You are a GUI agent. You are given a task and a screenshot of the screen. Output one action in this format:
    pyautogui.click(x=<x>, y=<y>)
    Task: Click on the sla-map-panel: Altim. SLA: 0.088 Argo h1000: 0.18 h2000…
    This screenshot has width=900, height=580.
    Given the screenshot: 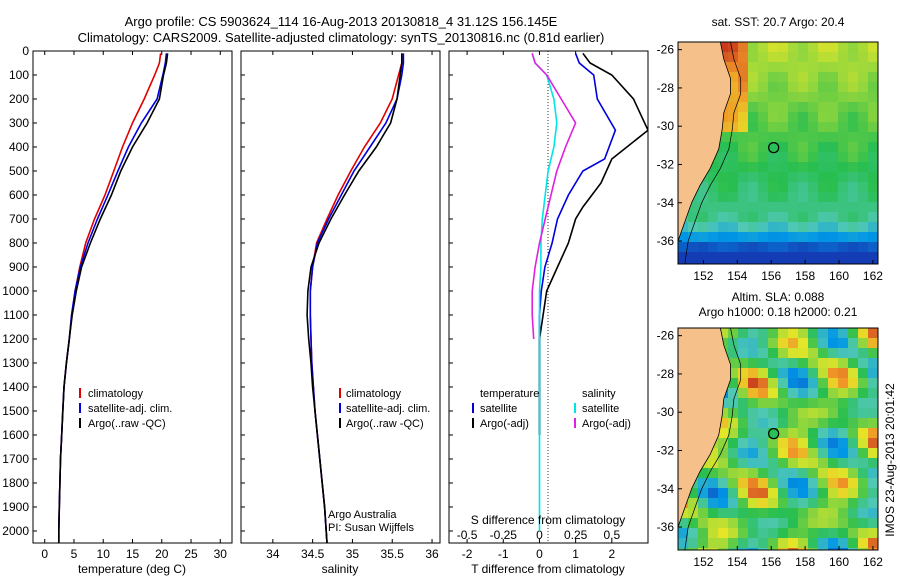 What is the action you would take?
    pyautogui.click(x=770, y=429)
    